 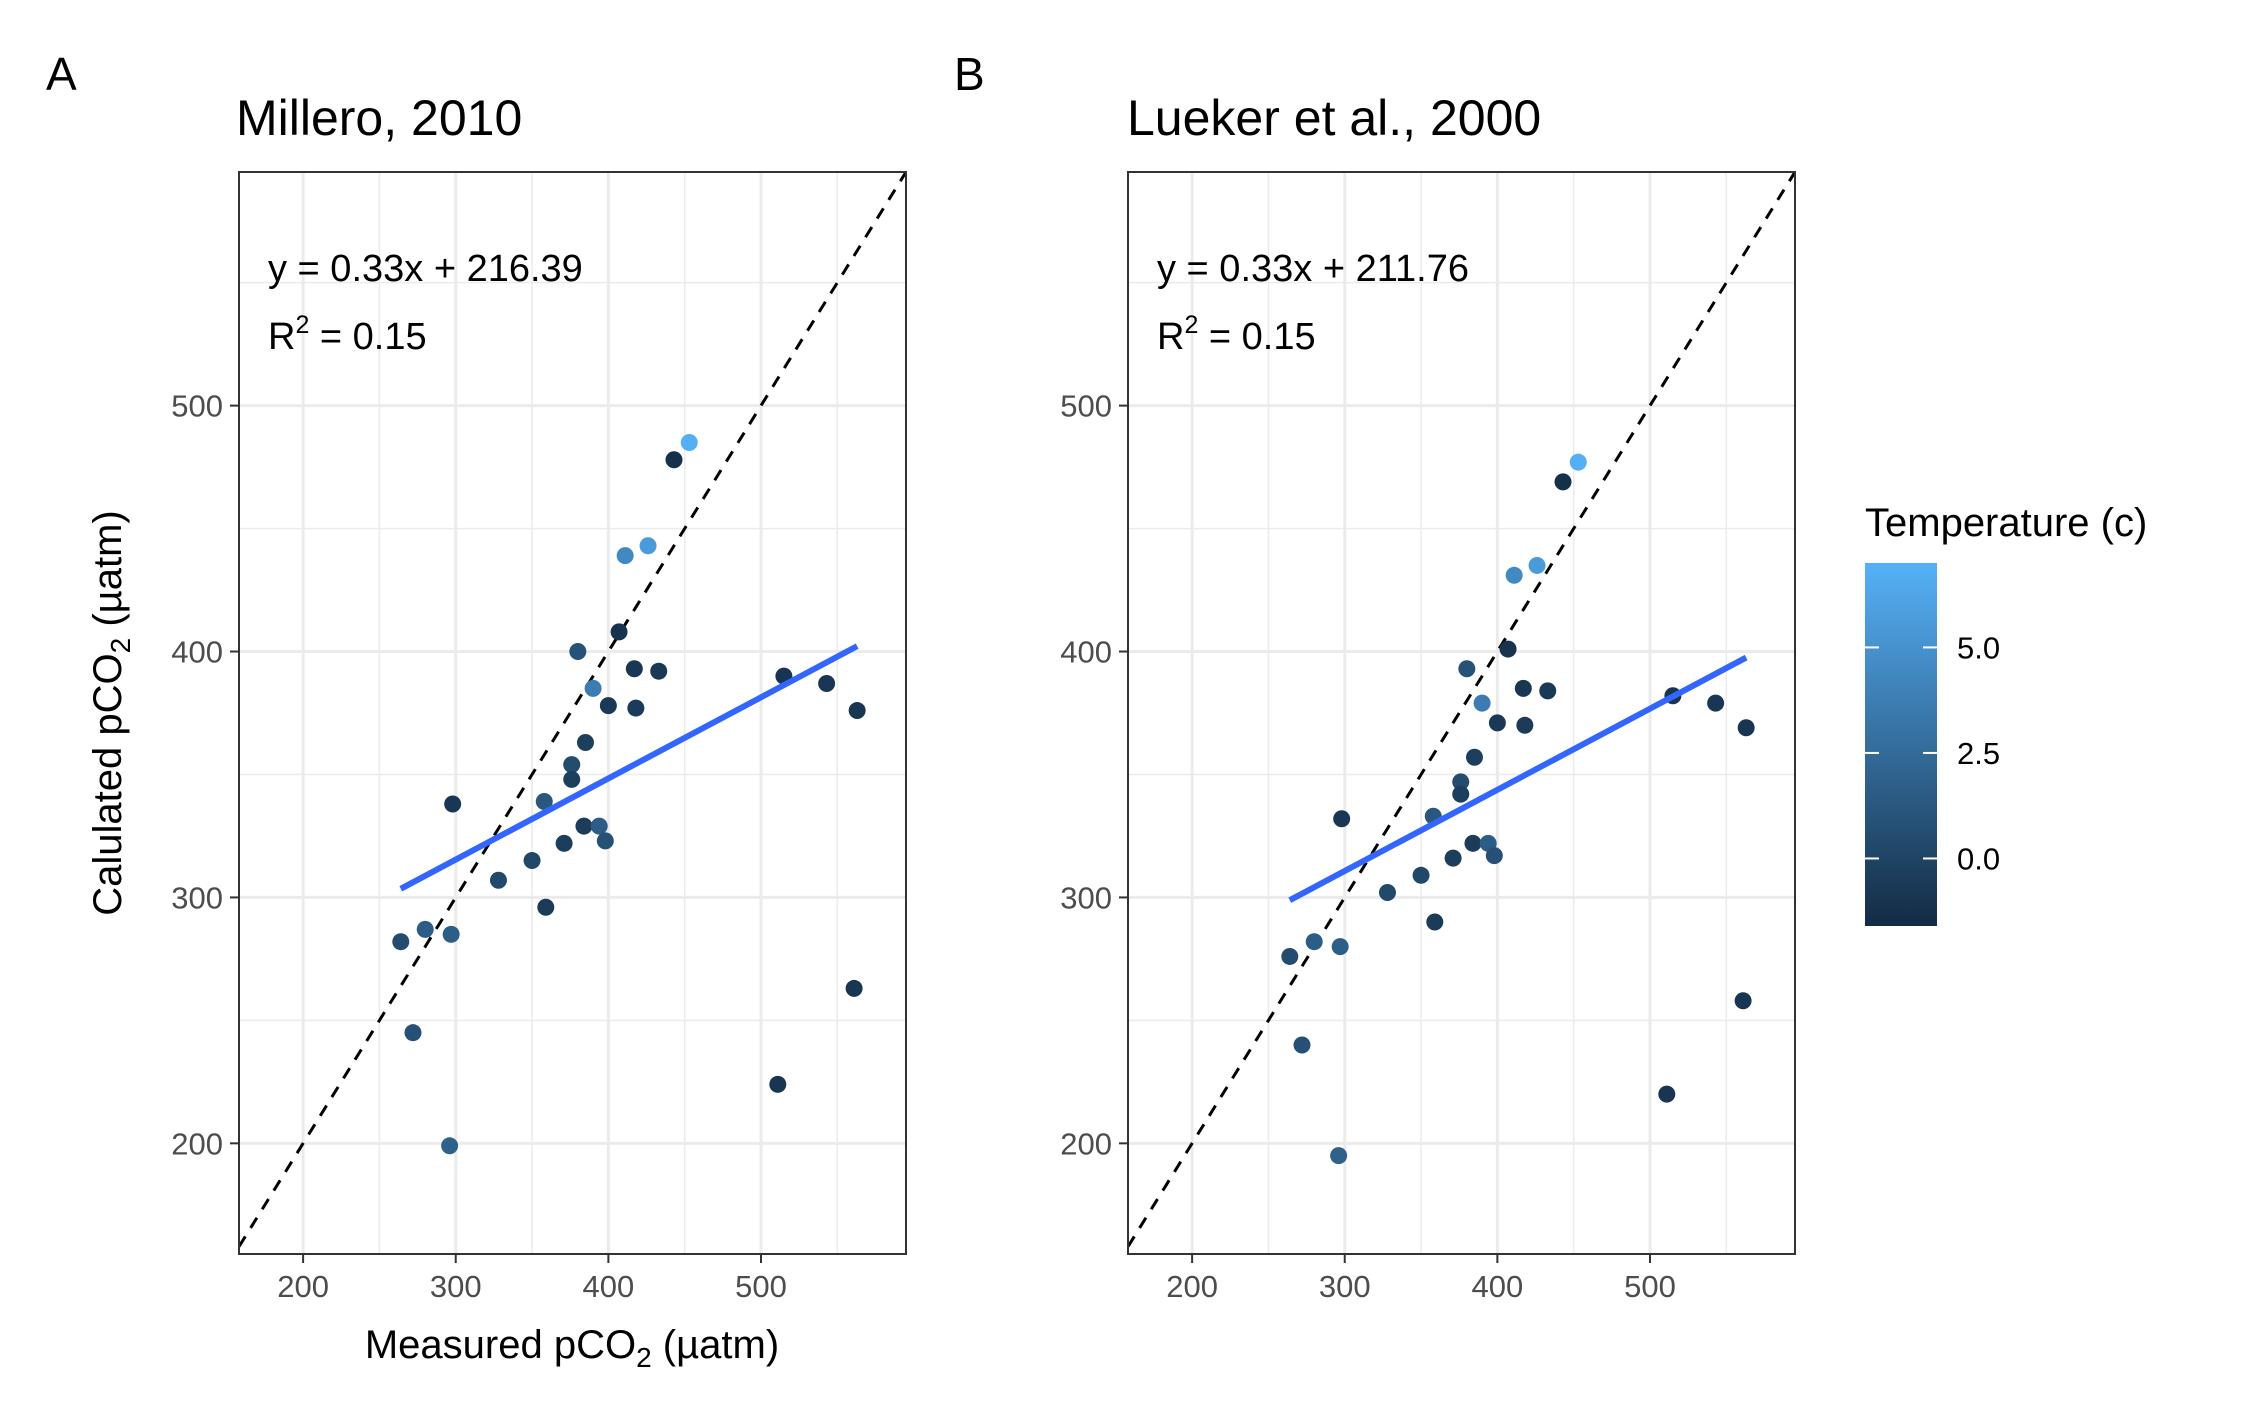 What do you see at coordinates (500, 1345) in the screenshot?
I see `x-axis-title-main: Measured pCO` at bounding box center [500, 1345].